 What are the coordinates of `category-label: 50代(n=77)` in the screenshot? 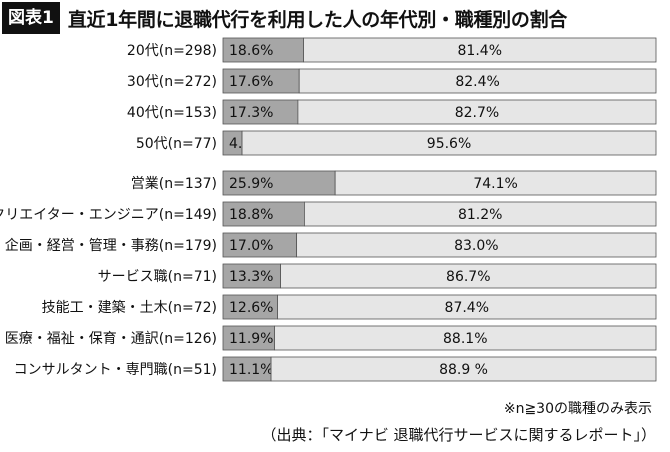 It's located at (176, 144).